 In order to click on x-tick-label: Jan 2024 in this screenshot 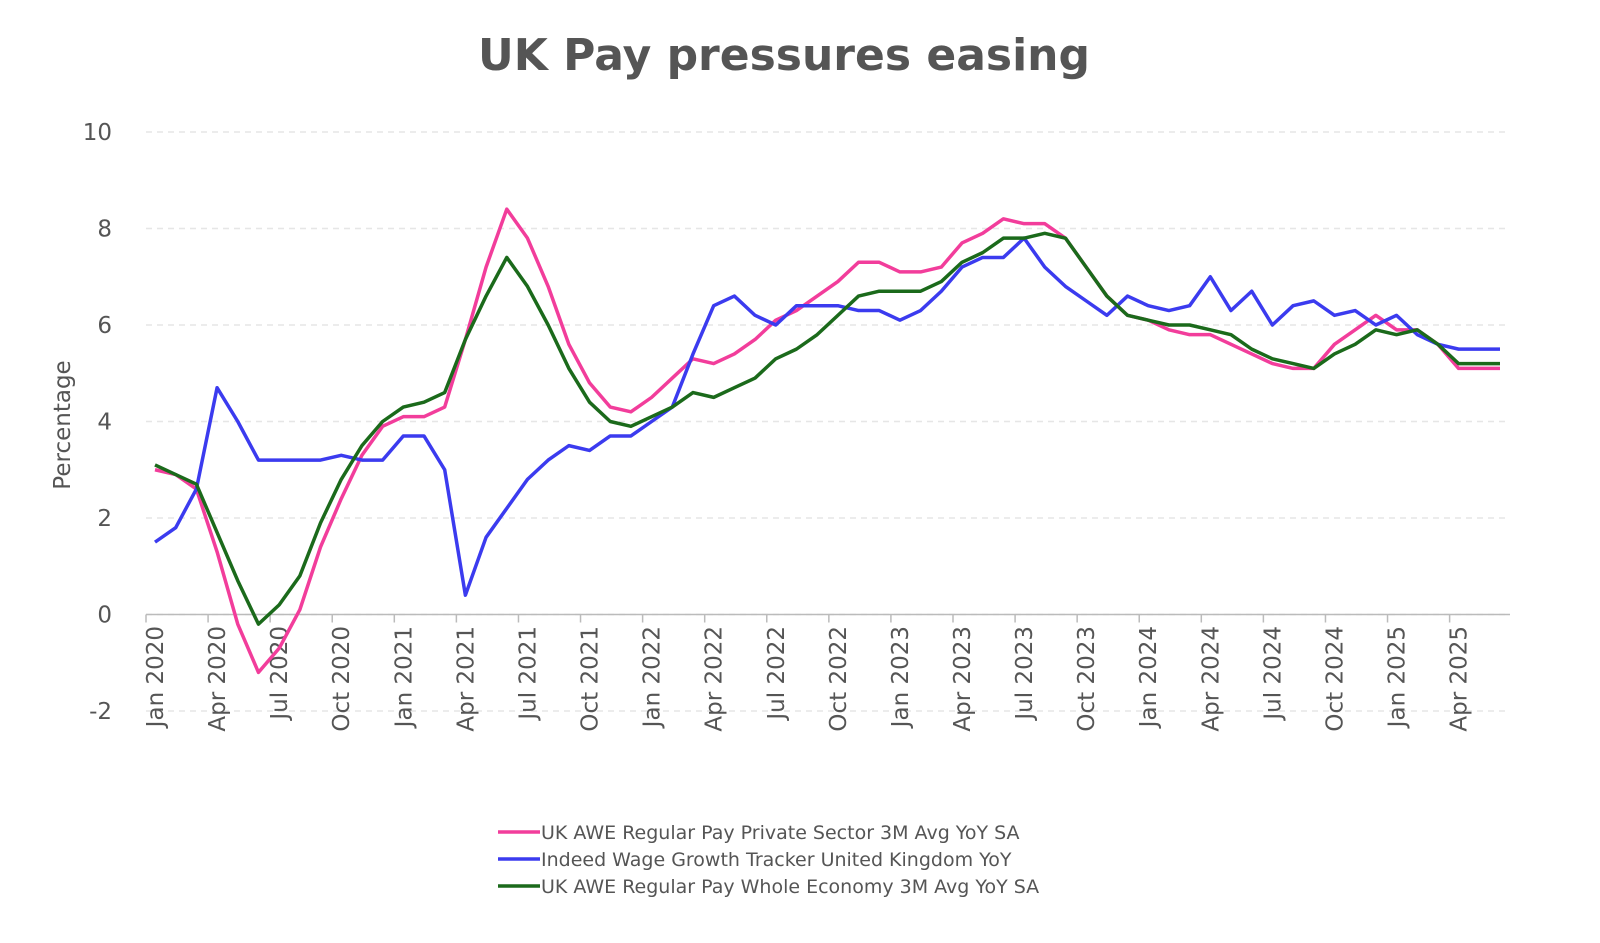, I will do `click(1149, 677)`.